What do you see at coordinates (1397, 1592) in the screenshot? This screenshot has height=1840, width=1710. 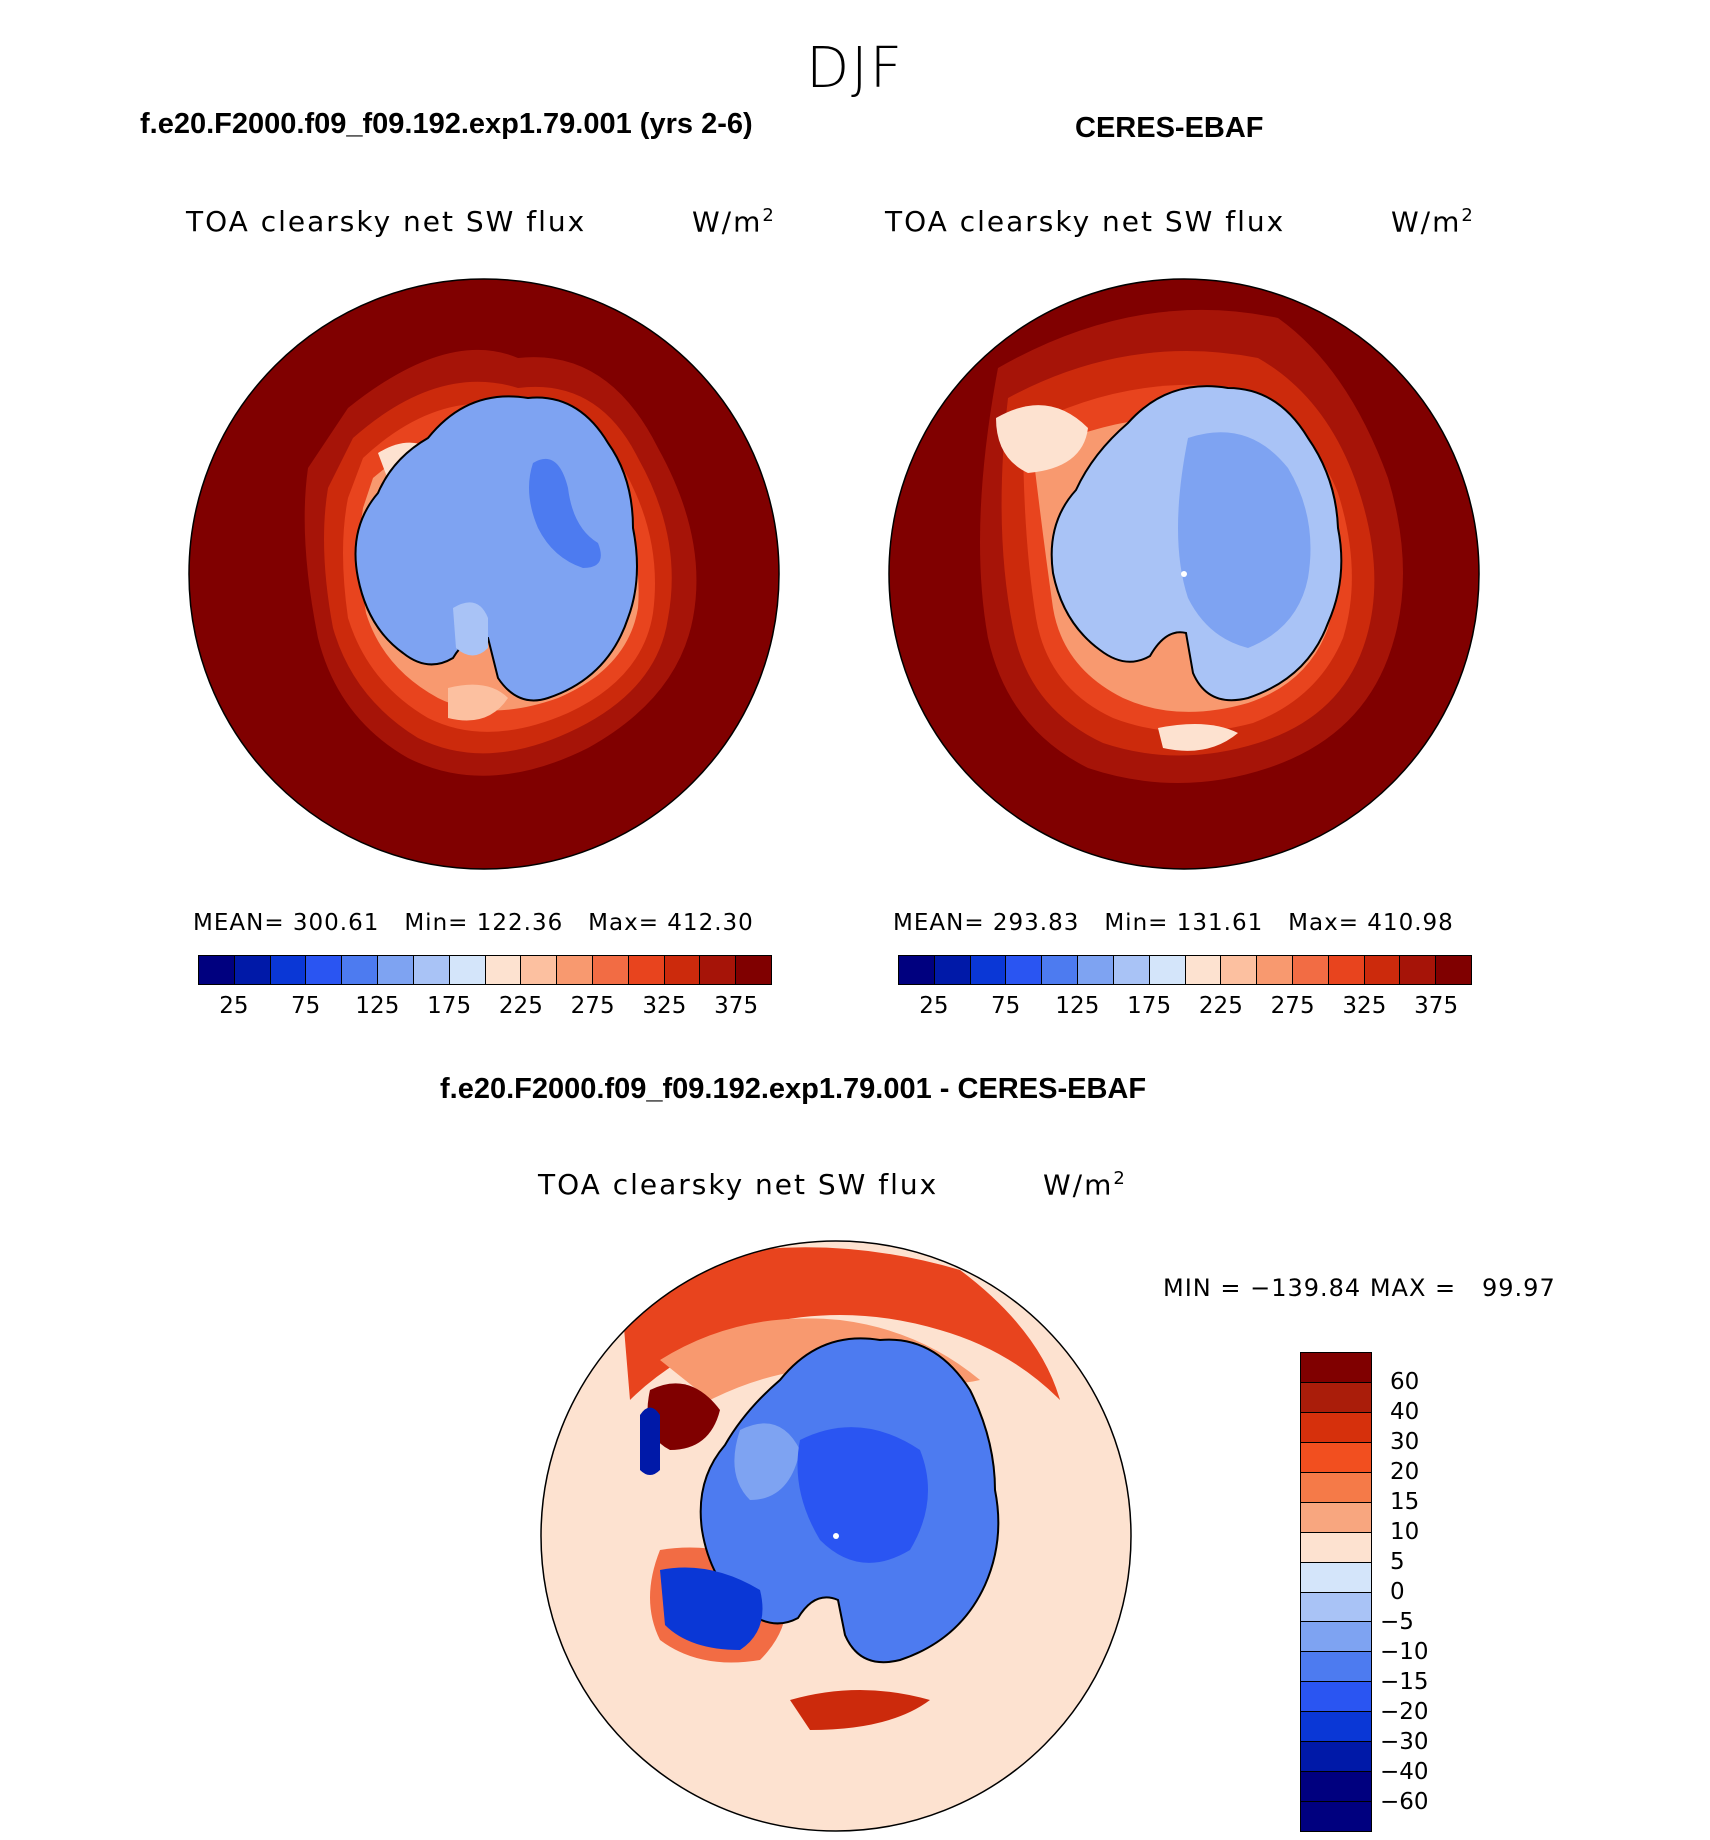 I see `colorbar-tick-label: 0` at bounding box center [1397, 1592].